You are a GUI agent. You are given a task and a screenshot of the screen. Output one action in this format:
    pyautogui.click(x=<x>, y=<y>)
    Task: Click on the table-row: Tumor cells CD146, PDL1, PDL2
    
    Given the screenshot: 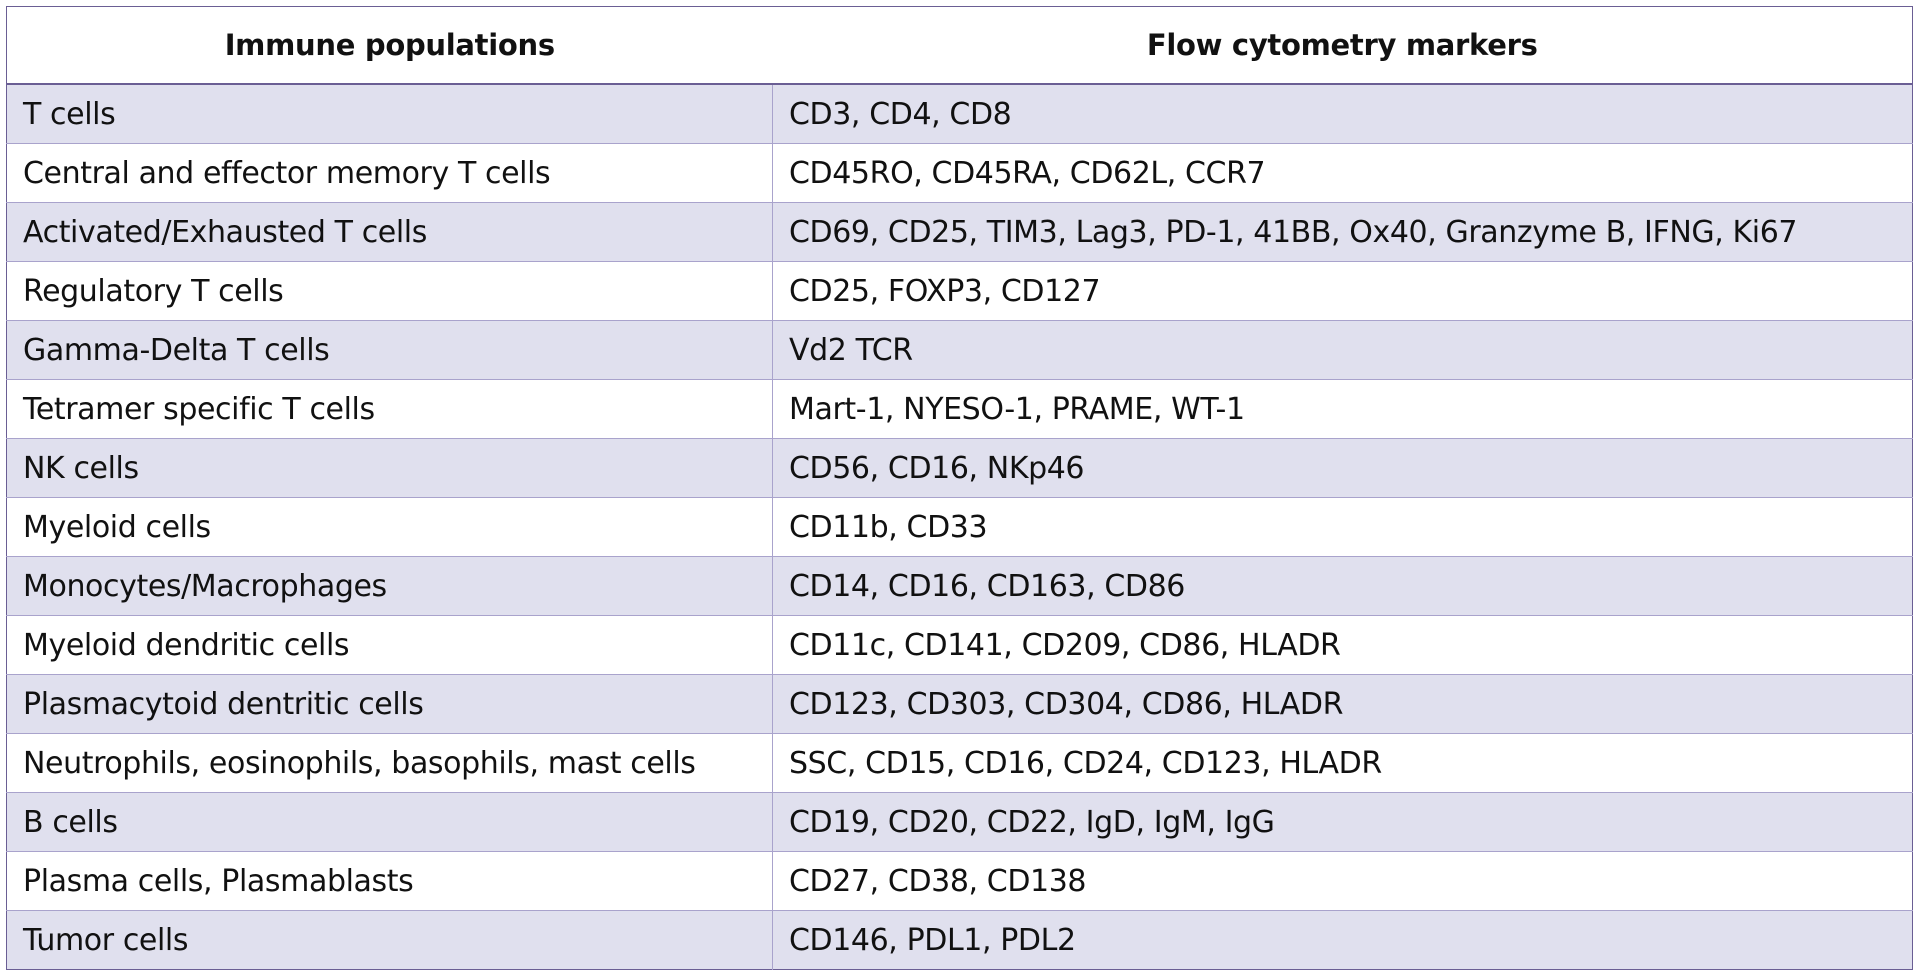 What is the action you would take?
    pyautogui.click(x=959, y=940)
    